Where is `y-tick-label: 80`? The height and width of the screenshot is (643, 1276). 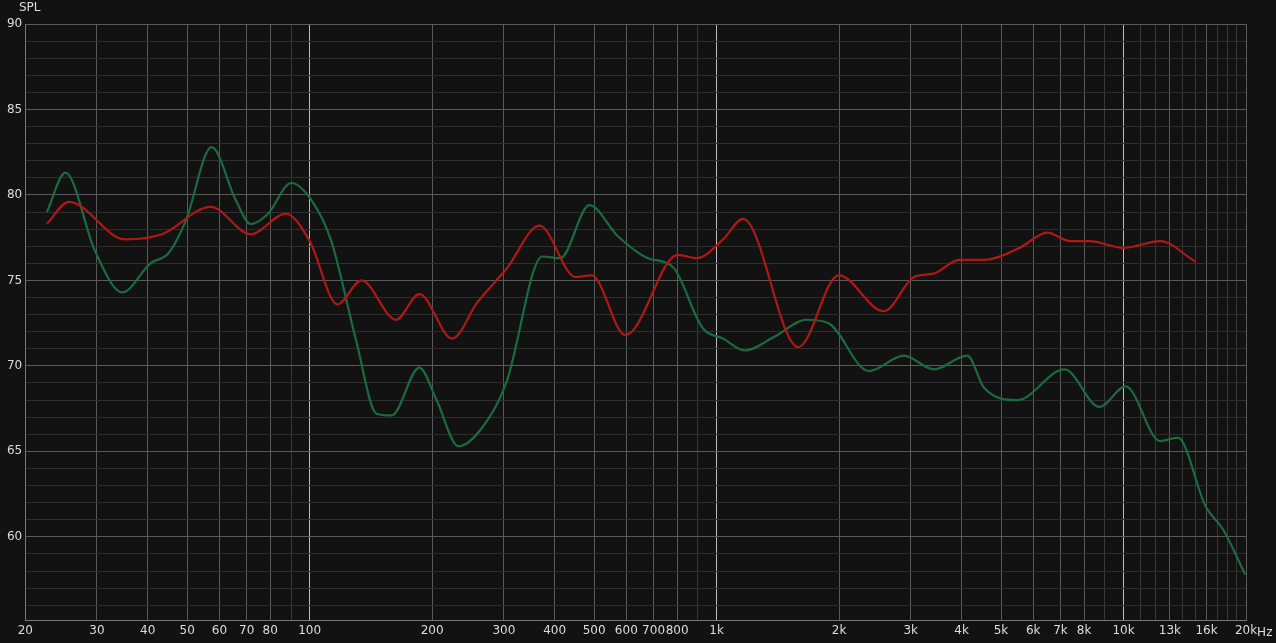
y-tick-label: 80 is located at coordinates (14, 194).